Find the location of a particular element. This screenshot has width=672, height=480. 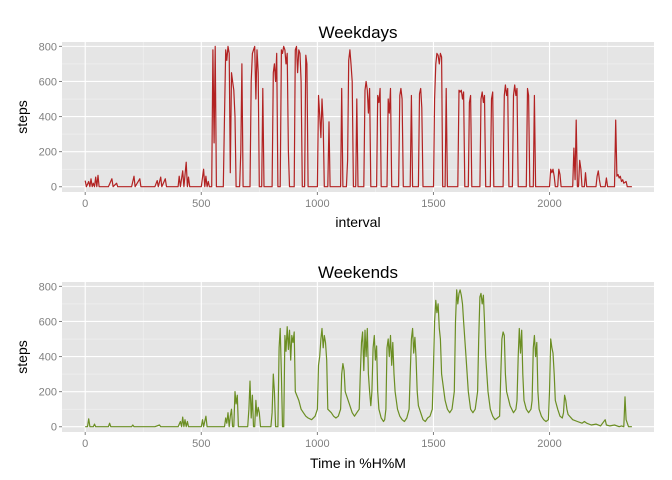

weekdays-y-tick-label: 400 is located at coordinates (48, 118).